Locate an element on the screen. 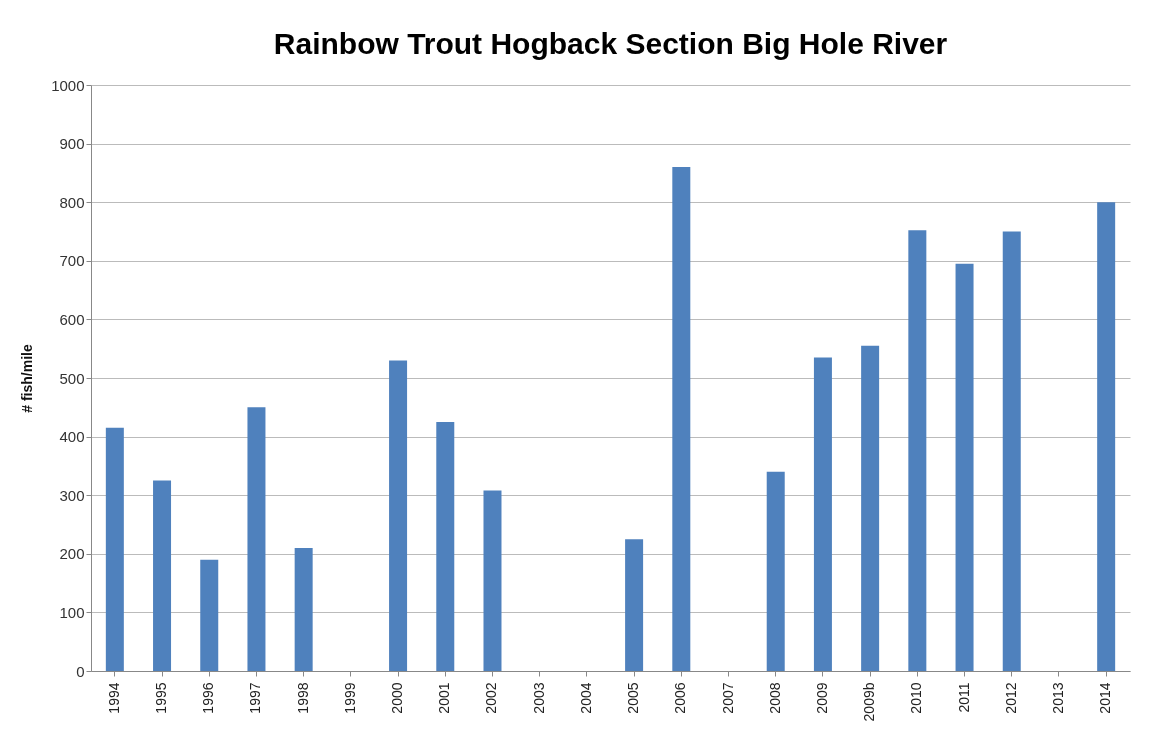 Image resolution: width=1150 pixels, height=731 pixels. x-tick-label: 1994 is located at coordinates (113, 698).